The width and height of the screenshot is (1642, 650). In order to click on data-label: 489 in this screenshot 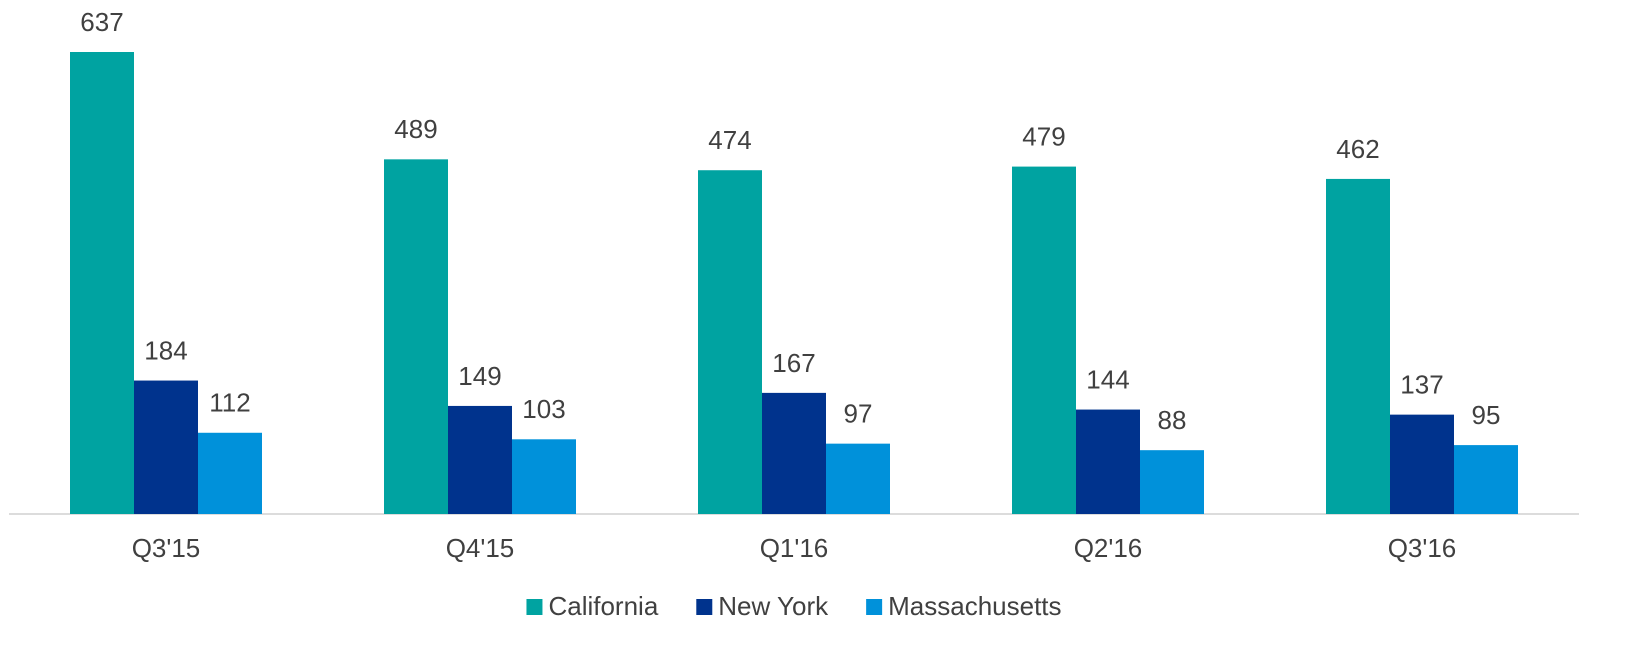, I will do `click(415, 129)`.